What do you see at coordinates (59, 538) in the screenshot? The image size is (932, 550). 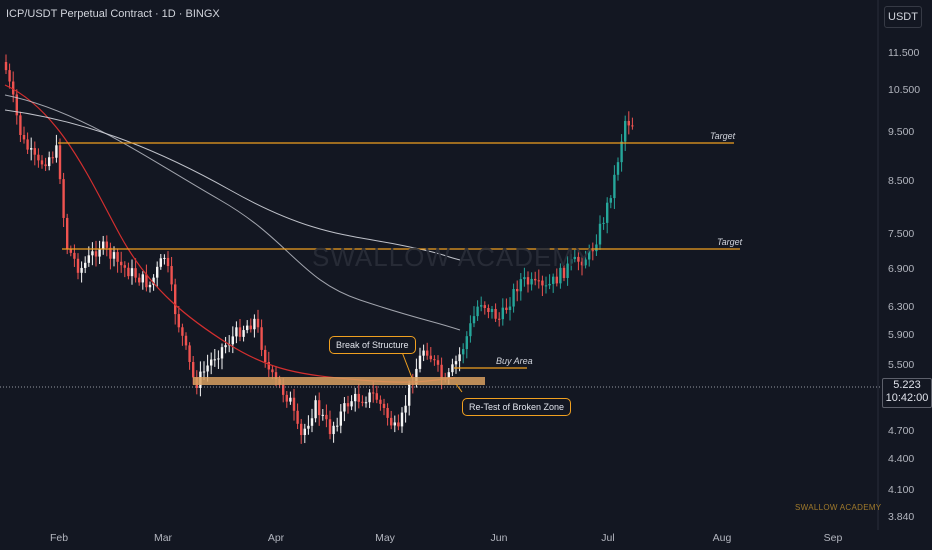 I see `x-tick: Feb` at bounding box center [59, 538].